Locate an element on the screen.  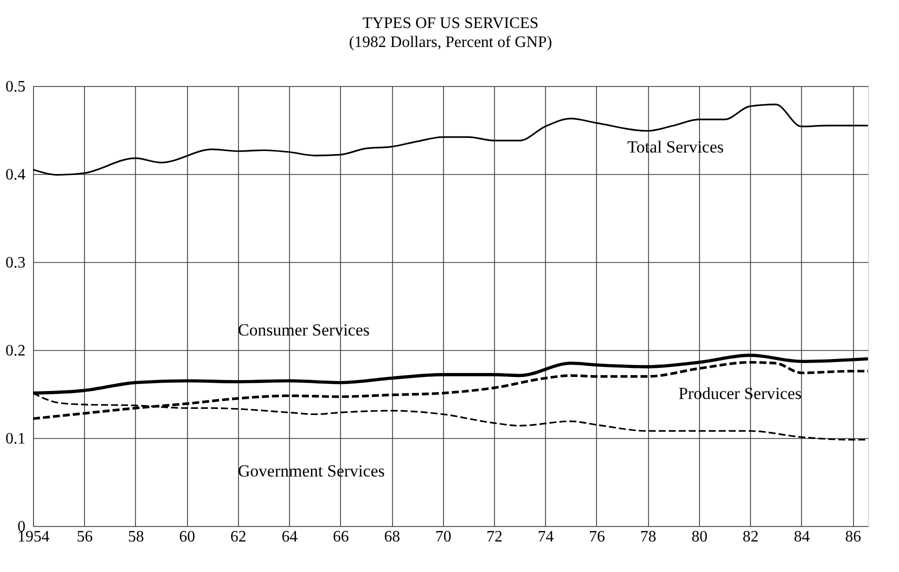
x-tick-label: 76 is located at coordinates (596, 537).